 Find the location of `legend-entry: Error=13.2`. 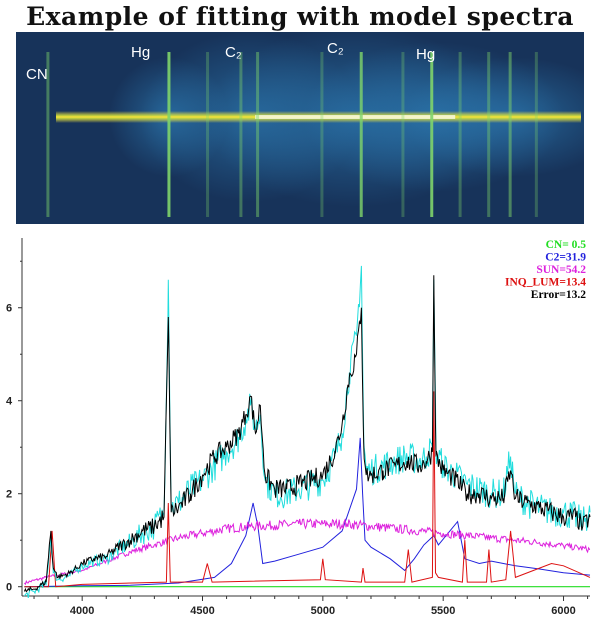

legend-entry: Error=13.2 is located at coordinates (558, 295).